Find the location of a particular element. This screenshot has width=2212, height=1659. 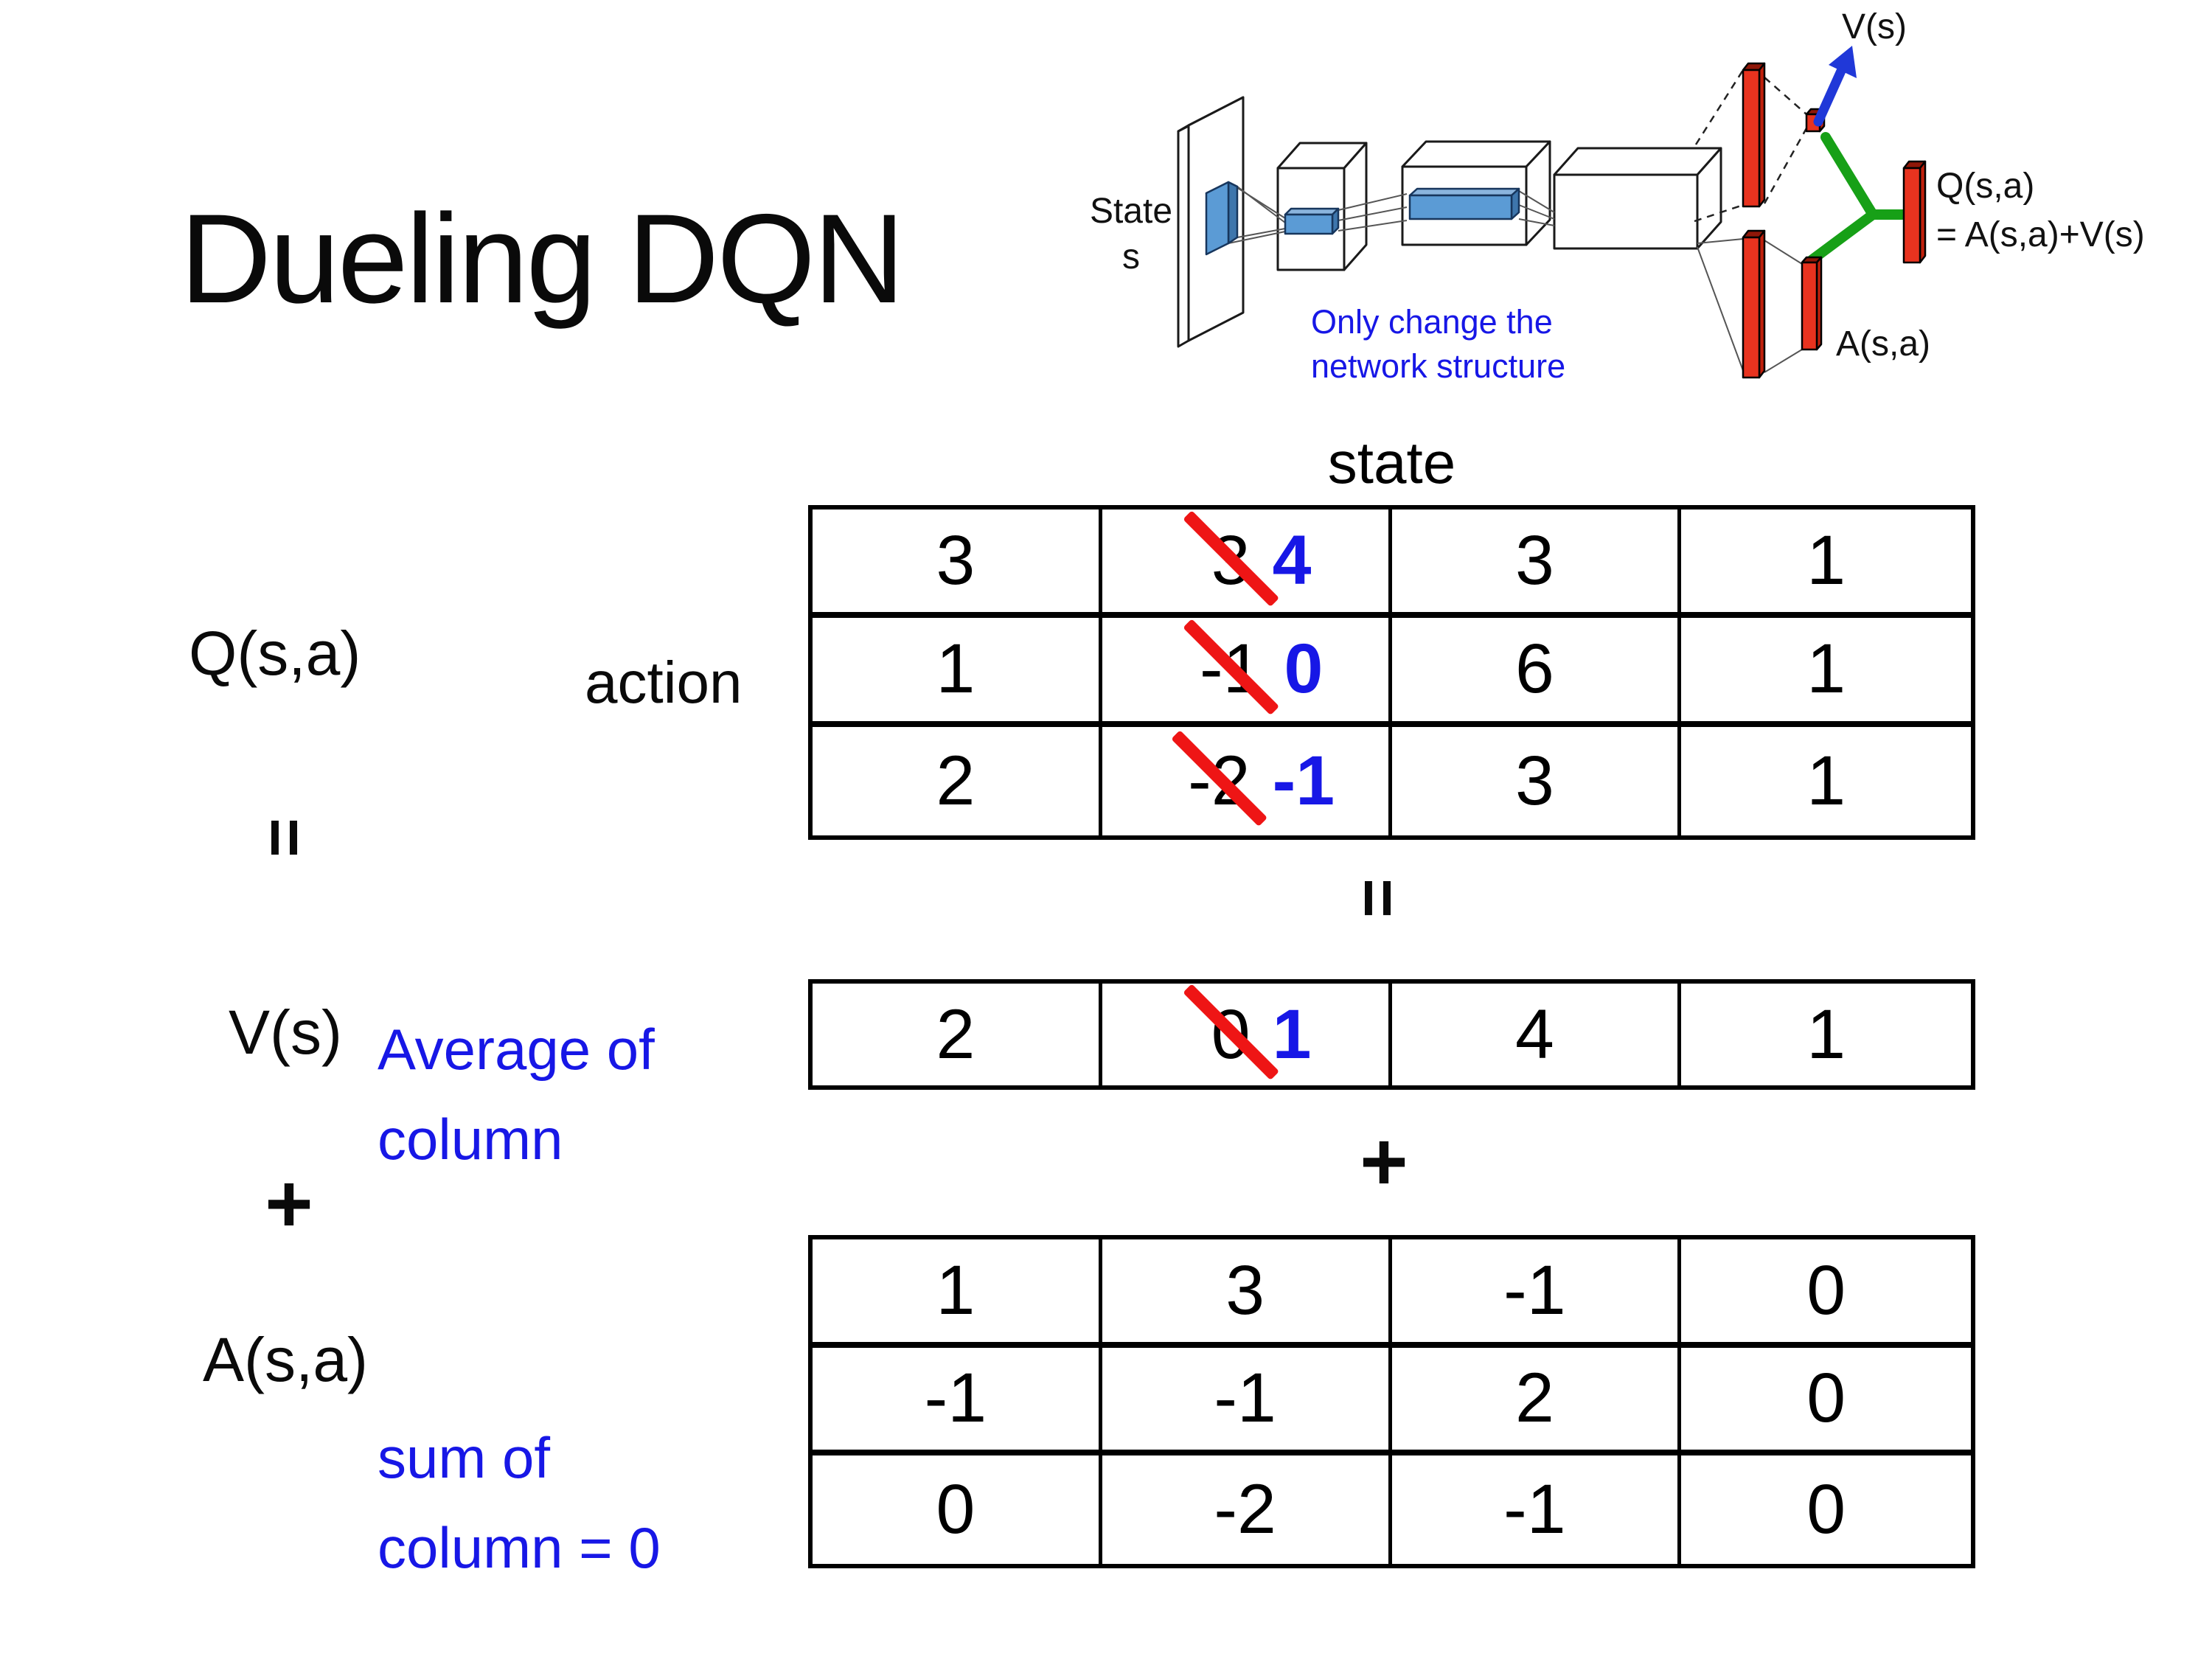

struck-old-value: 0 is located at coordinates (1231, 1034).